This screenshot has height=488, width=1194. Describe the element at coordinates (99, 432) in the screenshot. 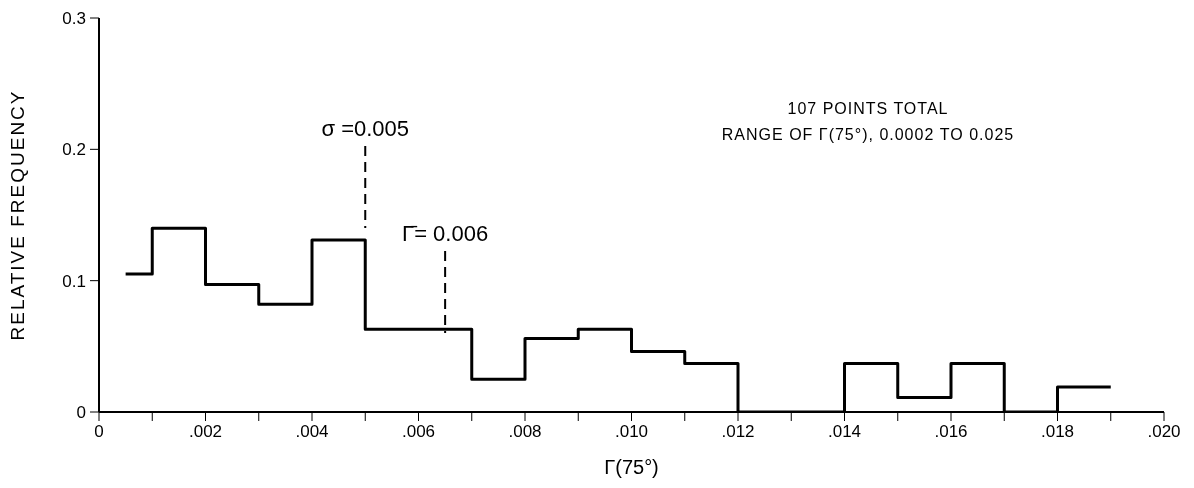

I see `x-tick-label: 0` at that location.